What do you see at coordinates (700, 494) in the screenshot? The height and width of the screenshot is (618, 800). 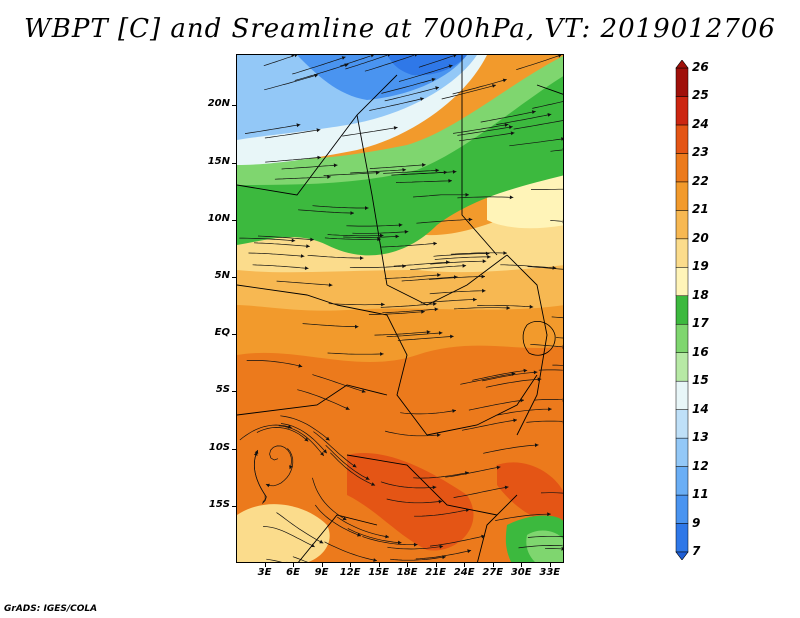 I see `colorbar-label: 11` at bounding box center [700, 494].